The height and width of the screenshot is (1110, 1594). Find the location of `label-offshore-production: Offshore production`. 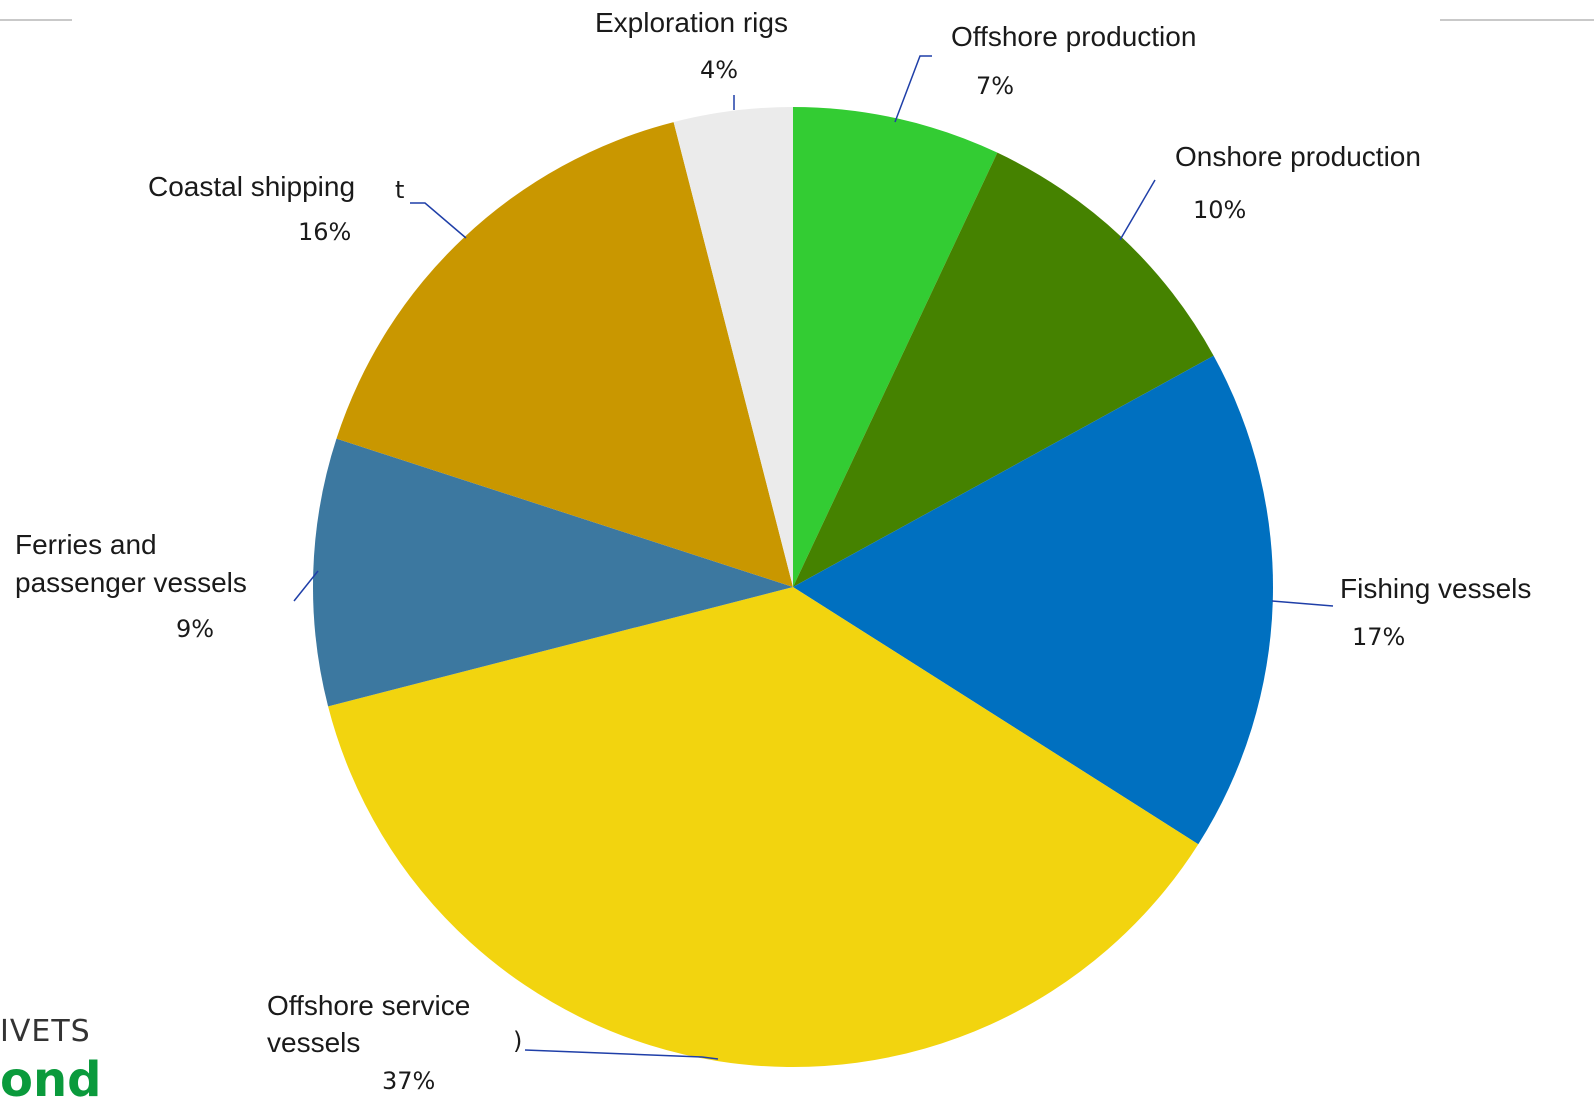

label-offshore-production: Offshore production is located at coordinates (1073, 36).